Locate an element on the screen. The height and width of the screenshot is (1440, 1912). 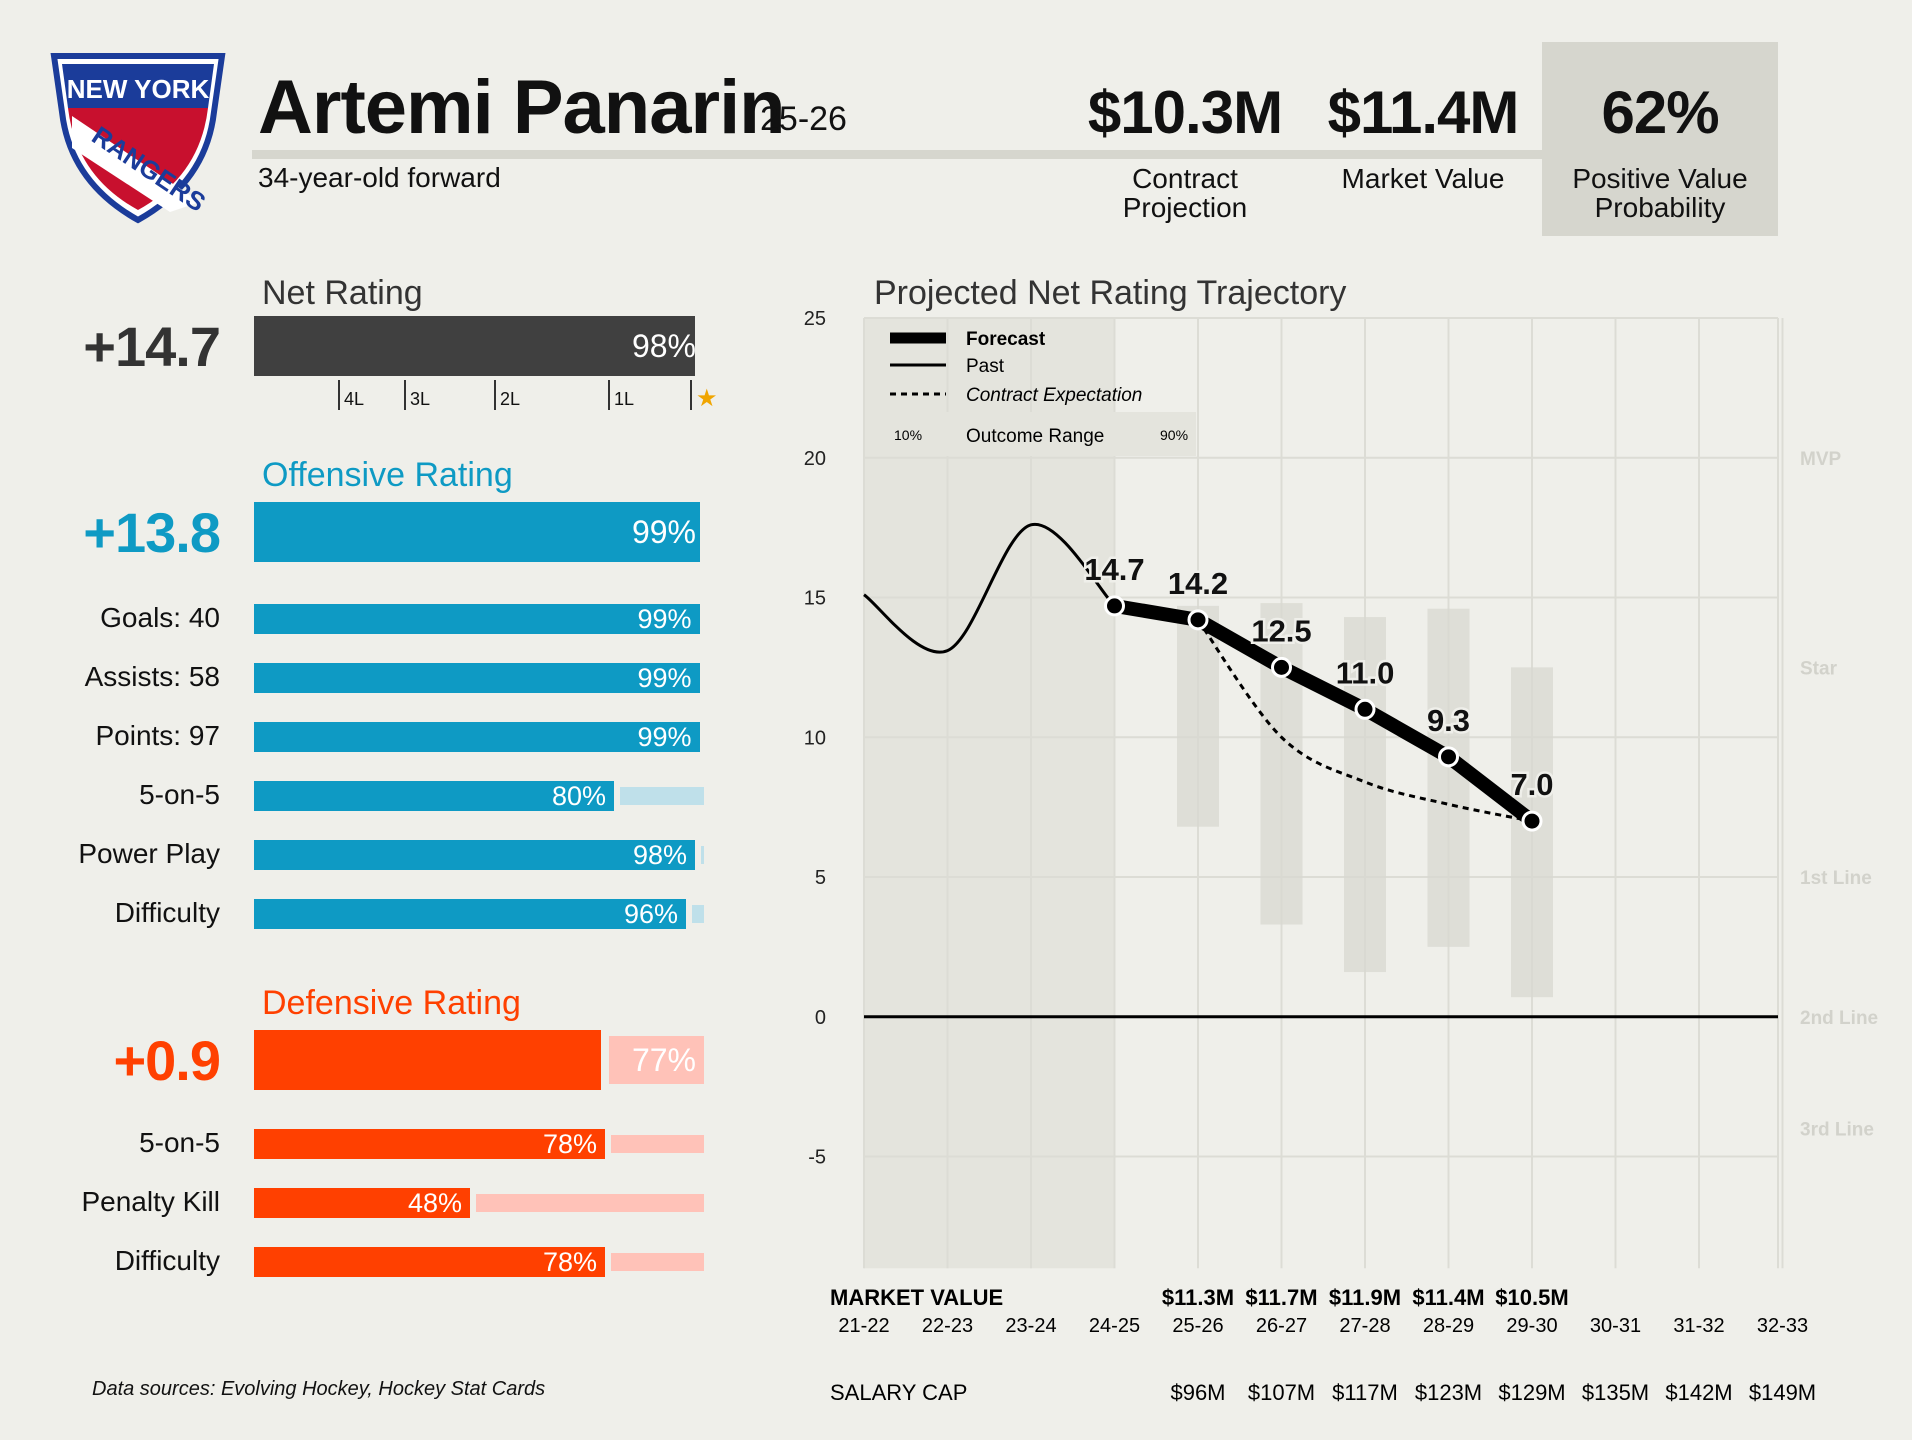
market-value-row-label: MARKET VALUE is located at coordinates (916, 1297).